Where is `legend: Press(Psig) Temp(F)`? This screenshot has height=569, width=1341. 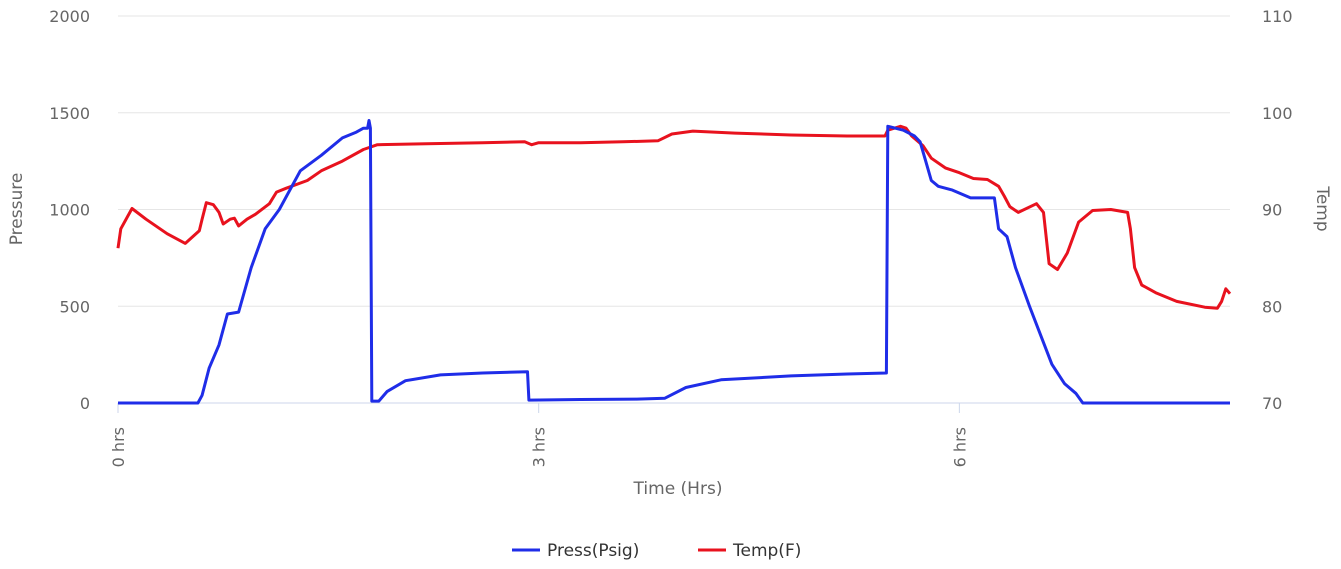 legend: Press(Psig) Temp(F) is located at coordinates (656, 551).